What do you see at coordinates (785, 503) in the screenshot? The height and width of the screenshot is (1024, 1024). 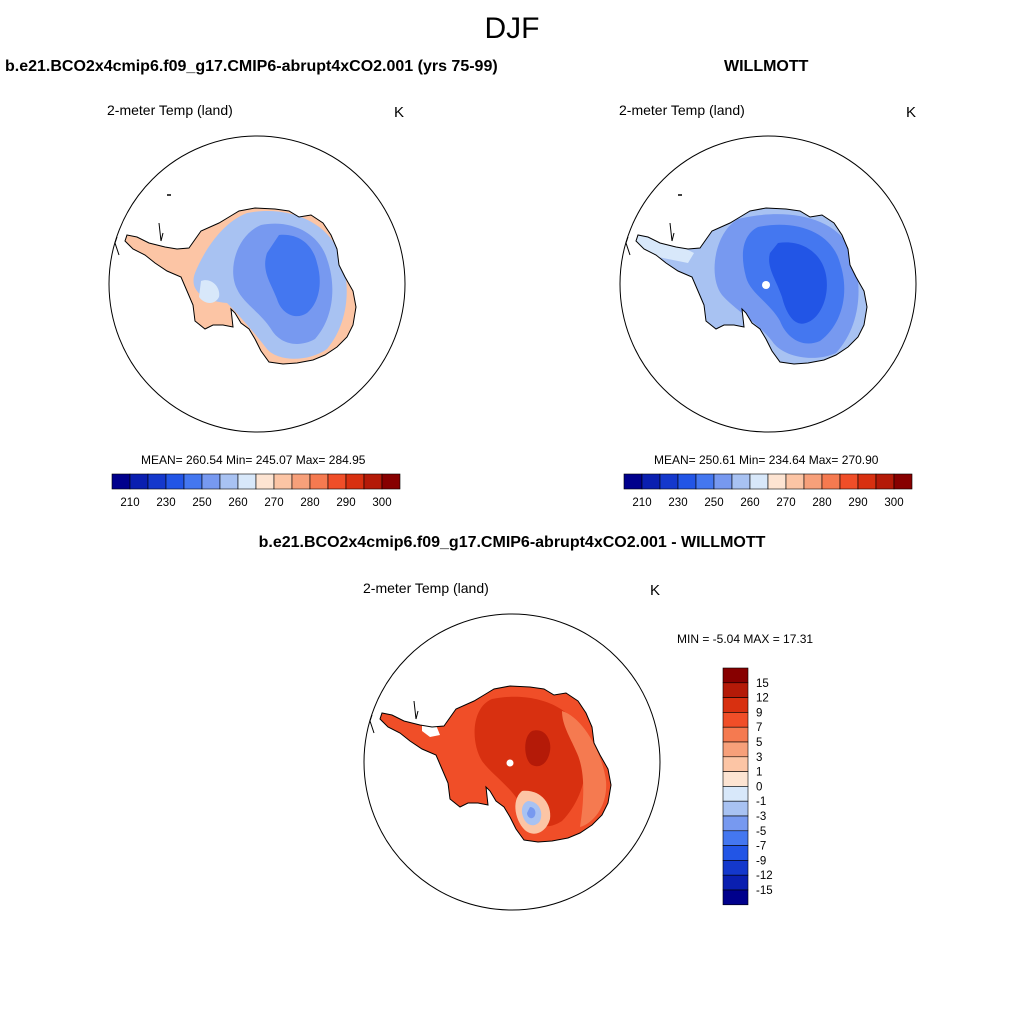 I see `obs-colorbar-tick-label: 270` at bounding box center [785, 503].